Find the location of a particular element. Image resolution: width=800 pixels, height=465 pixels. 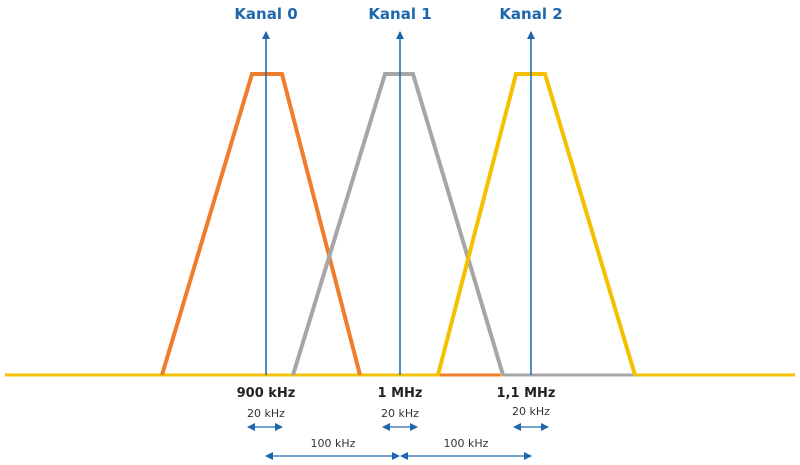

frequency-label: 1,1 MHz is located at coordinates (526, 393).